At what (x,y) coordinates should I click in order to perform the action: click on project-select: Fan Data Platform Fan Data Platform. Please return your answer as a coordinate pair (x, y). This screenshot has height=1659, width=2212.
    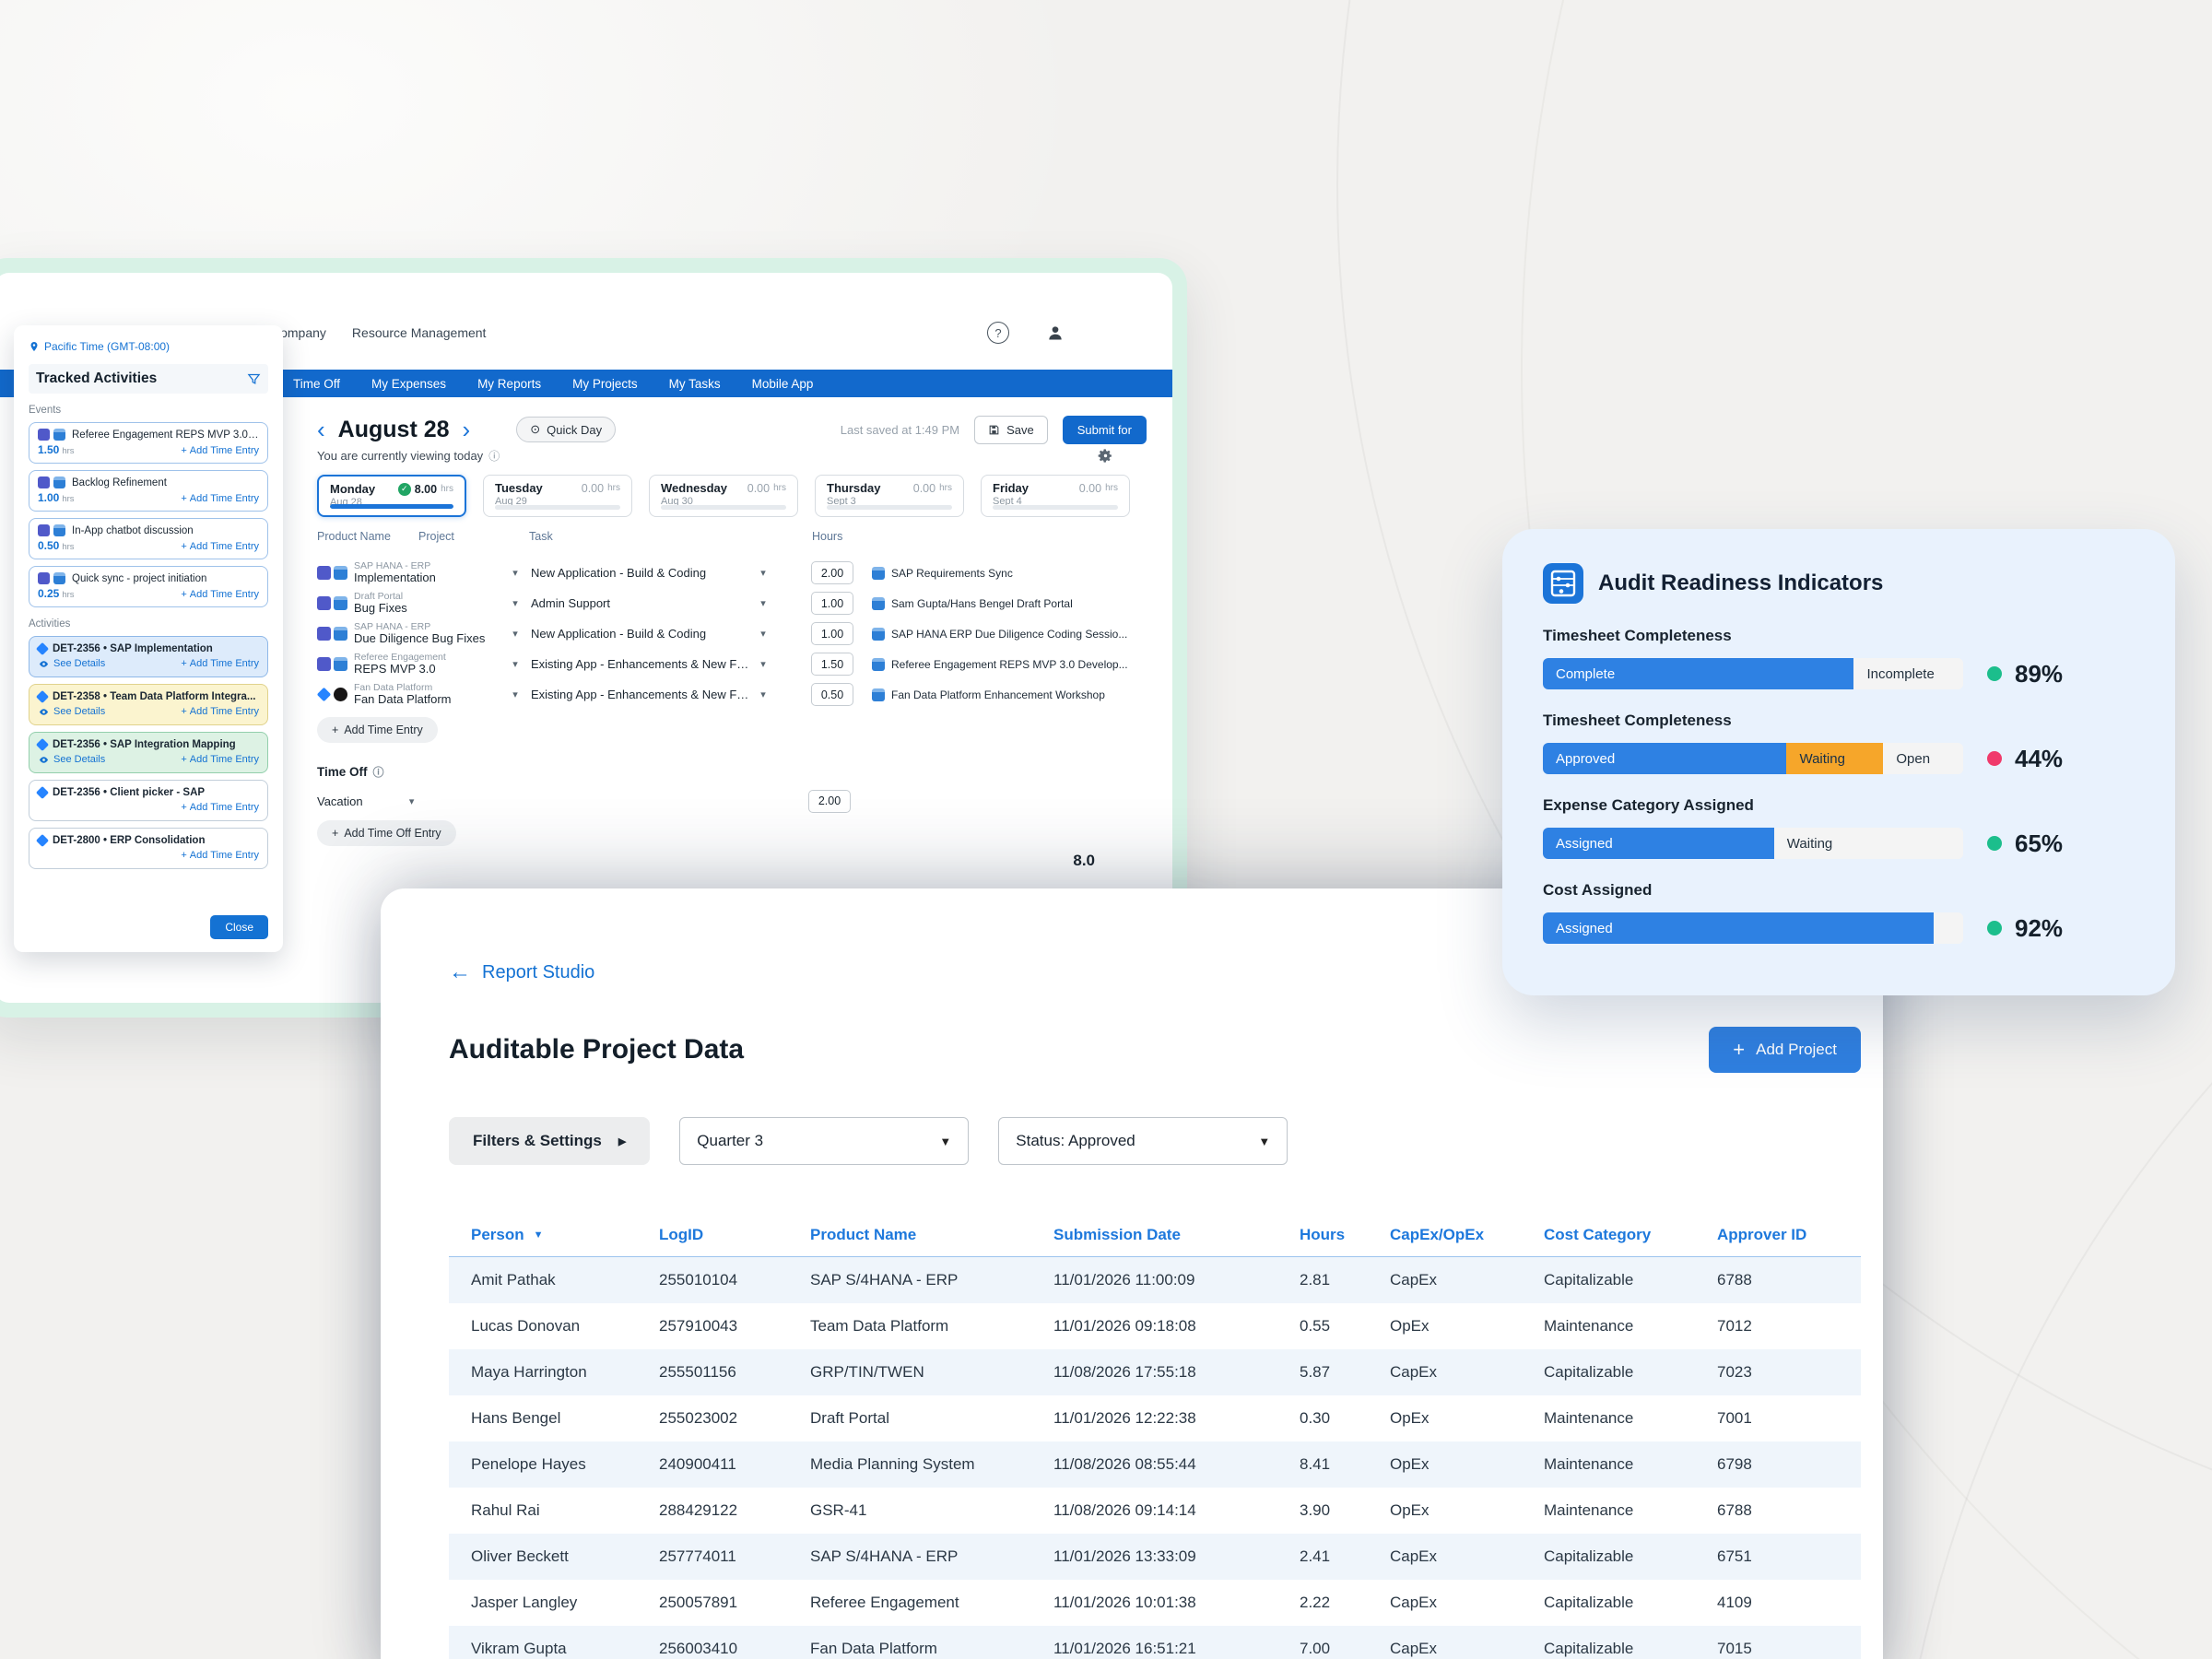
    Looking at the image, I should click on (427, 694).